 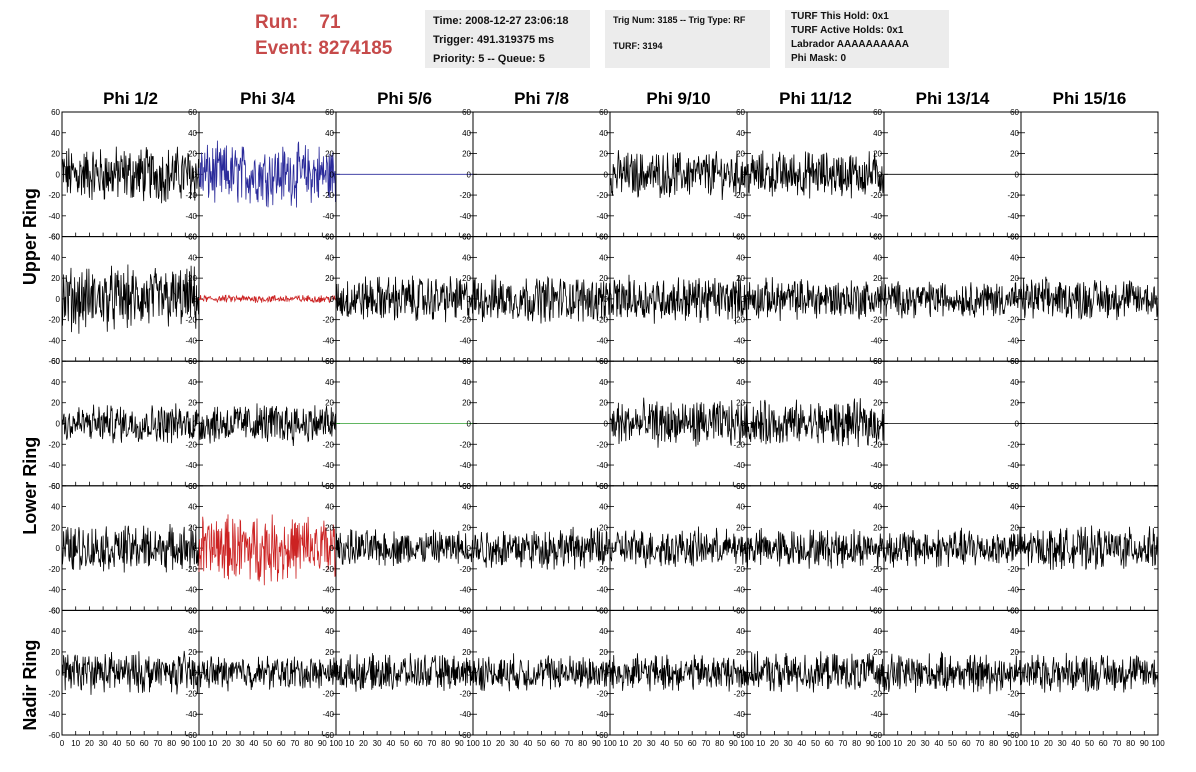 I want to click on phi-column-label: Phi 3/4, so click(x=267, y=98).